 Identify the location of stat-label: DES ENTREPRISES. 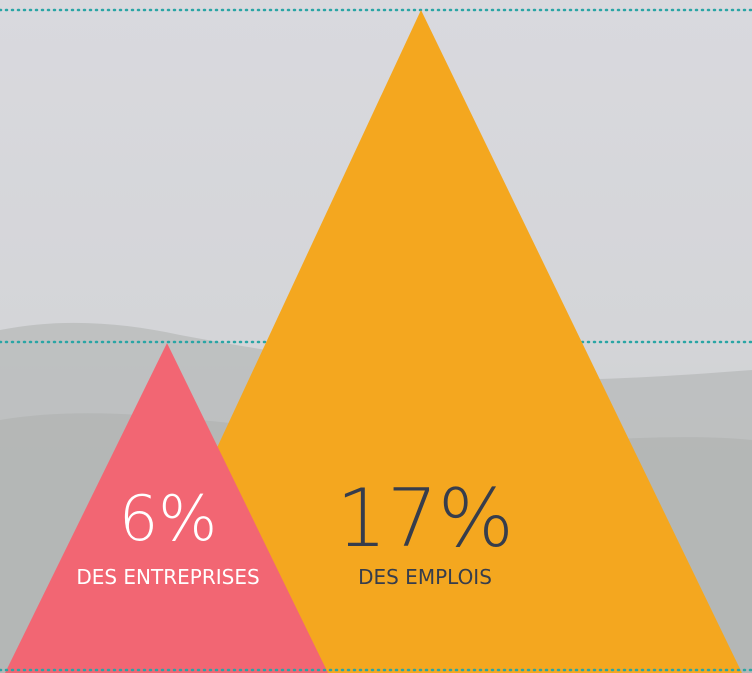
(167, 577).